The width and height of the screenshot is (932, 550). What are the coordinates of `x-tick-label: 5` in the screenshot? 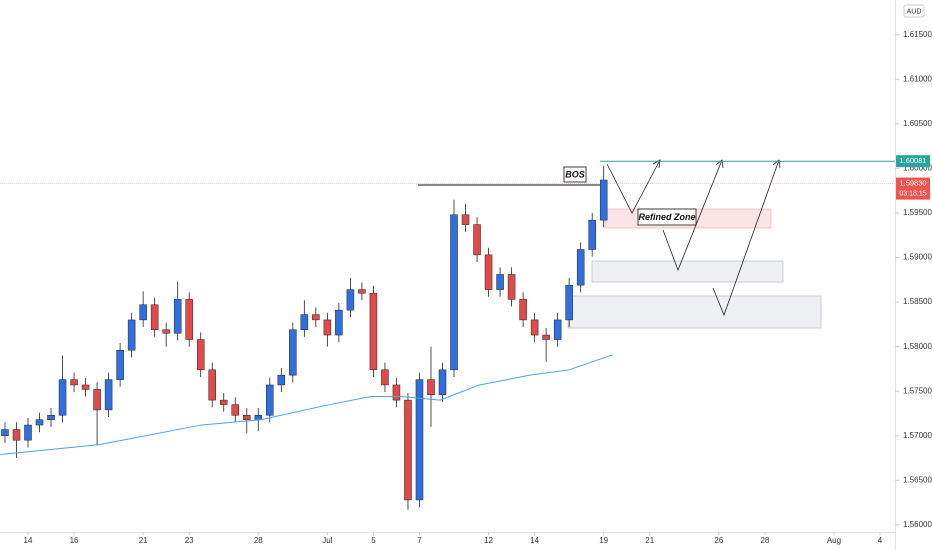 It's located at (373, 540).